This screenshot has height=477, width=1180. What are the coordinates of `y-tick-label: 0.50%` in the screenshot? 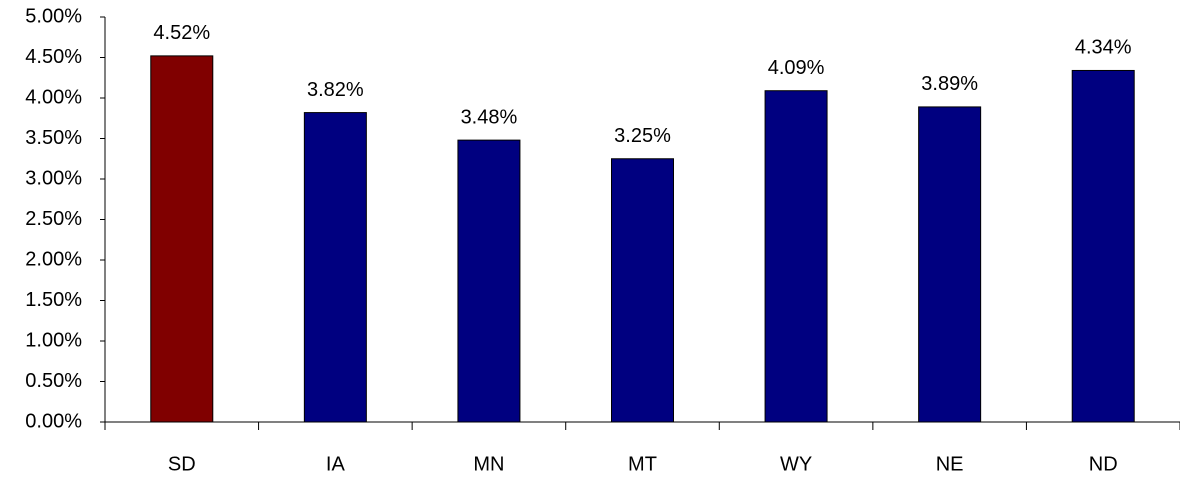 It's located at (53, 381).